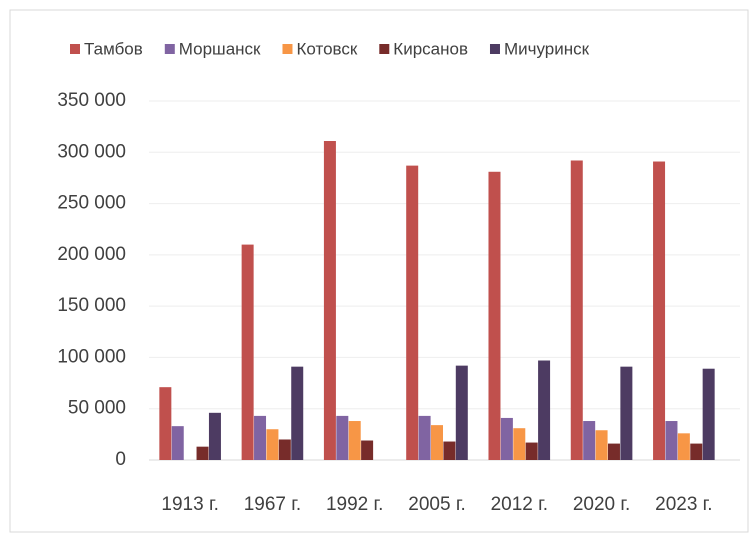 This screenshot has height=539, width=755. I want to click on x-tick-label: 1992 г., so click(354, 504).